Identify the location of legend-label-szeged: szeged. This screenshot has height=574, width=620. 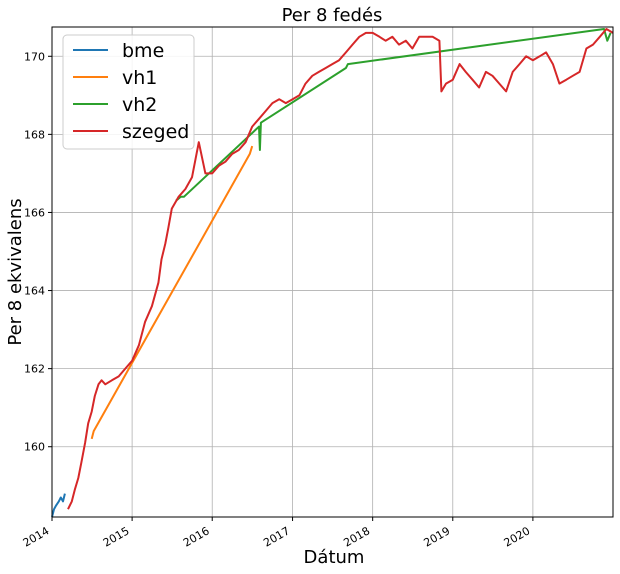
(155, 132).